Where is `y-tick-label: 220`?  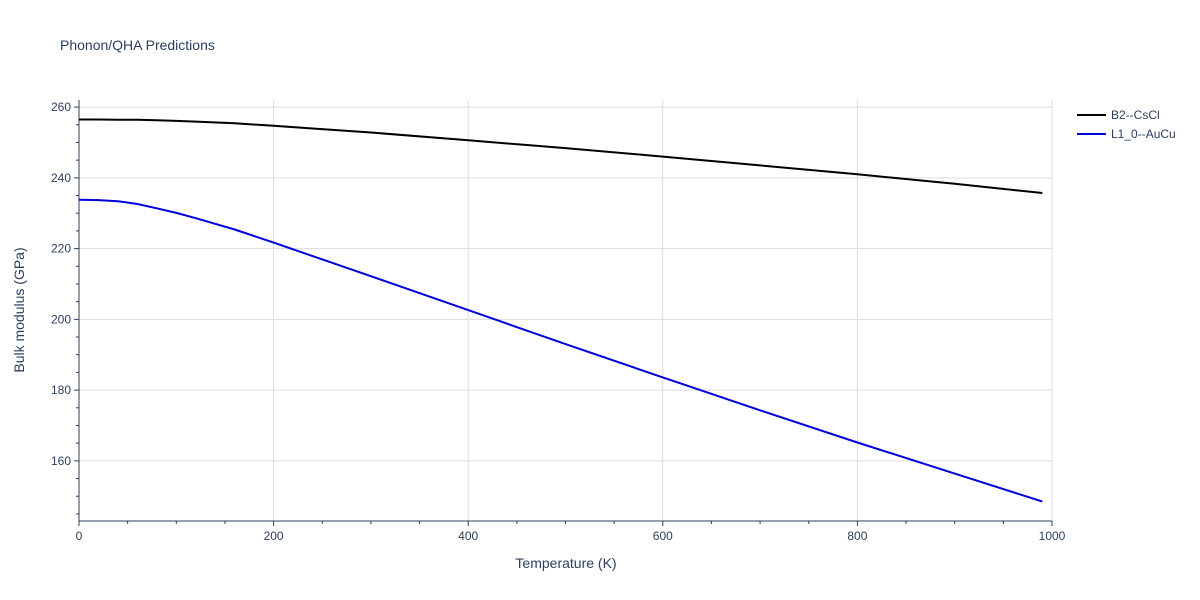 y-tick-label: 220 is located at coordinates (61, 249).